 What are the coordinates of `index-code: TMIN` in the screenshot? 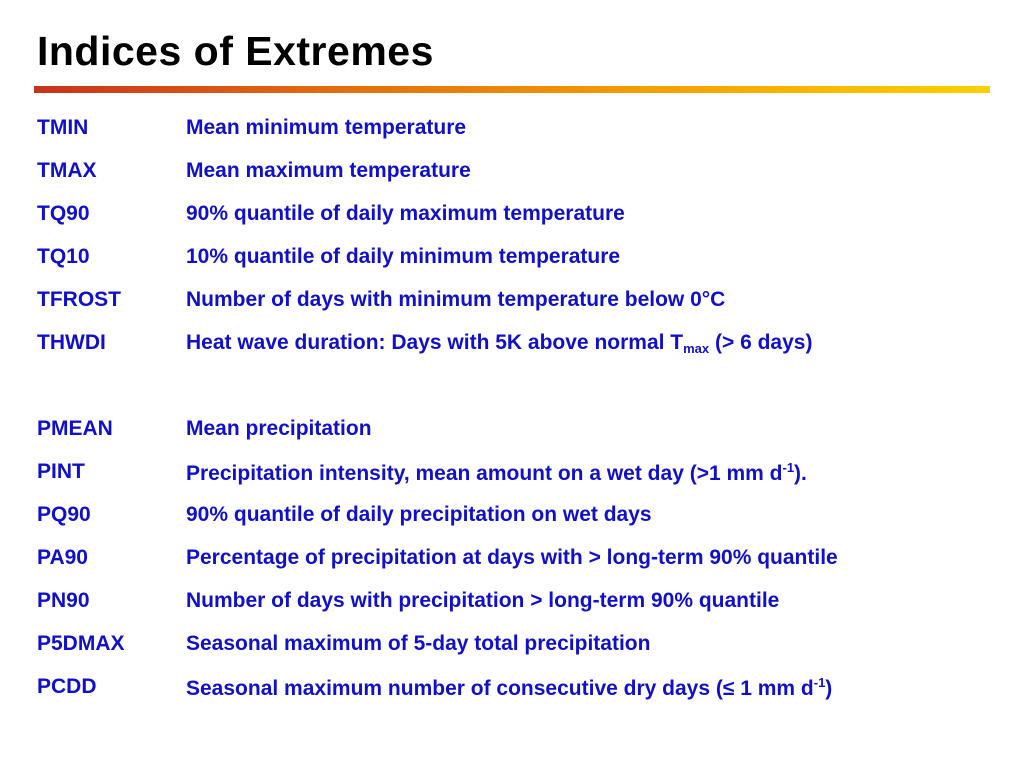 It's located at (63, 127).